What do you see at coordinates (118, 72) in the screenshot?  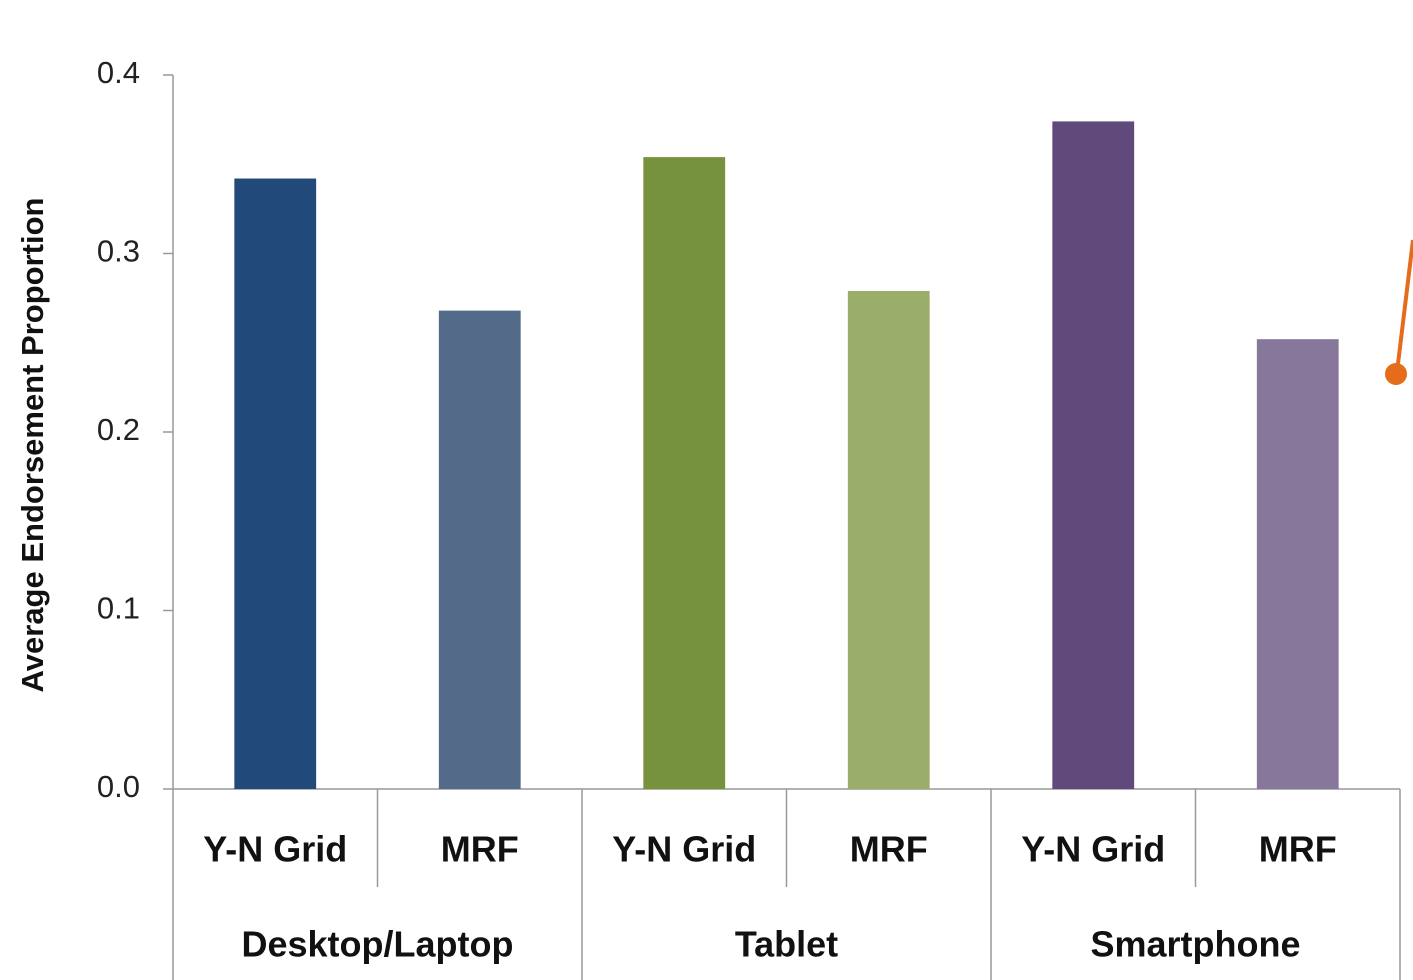 I see `y-tick-label: 0.4` at bounding box center [118, 72].